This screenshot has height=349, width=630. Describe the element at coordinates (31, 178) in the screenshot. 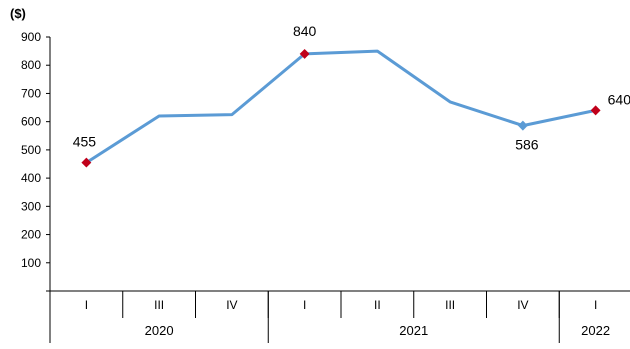

I see `y-tick-label: 400` at that location.